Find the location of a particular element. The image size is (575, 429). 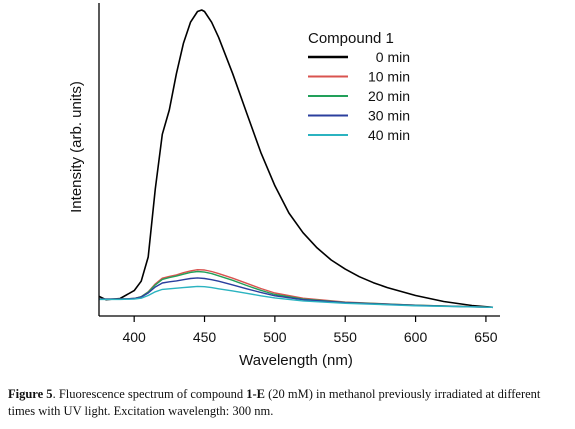

x-ticks: 400 450 500 550 600 650 is located at coordinates (310, 330).